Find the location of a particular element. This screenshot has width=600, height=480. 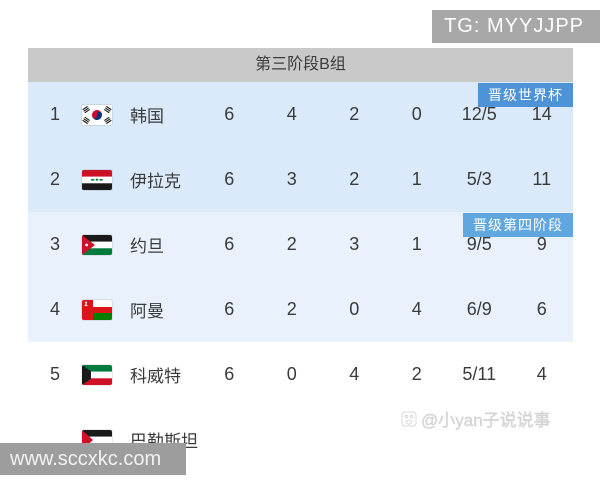

south-korea-flag-icon is located at coordinates (97, 114).